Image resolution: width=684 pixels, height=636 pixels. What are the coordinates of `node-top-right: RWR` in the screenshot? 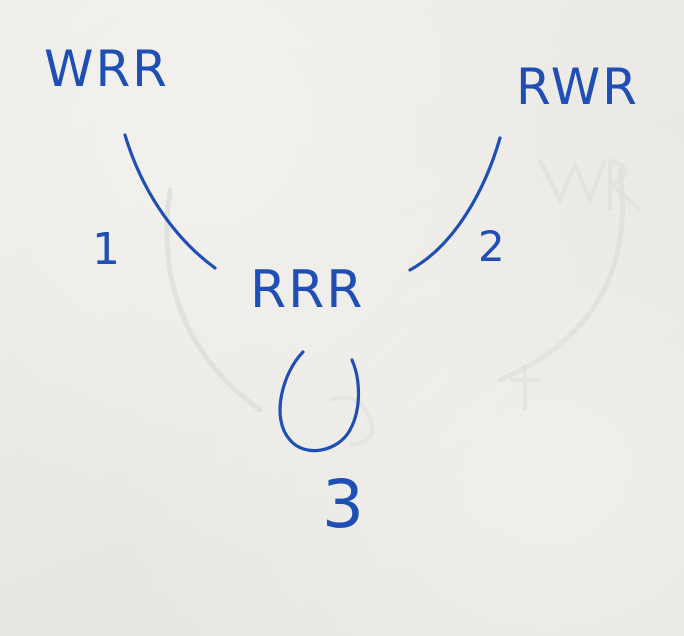 It's located at (577, 87).